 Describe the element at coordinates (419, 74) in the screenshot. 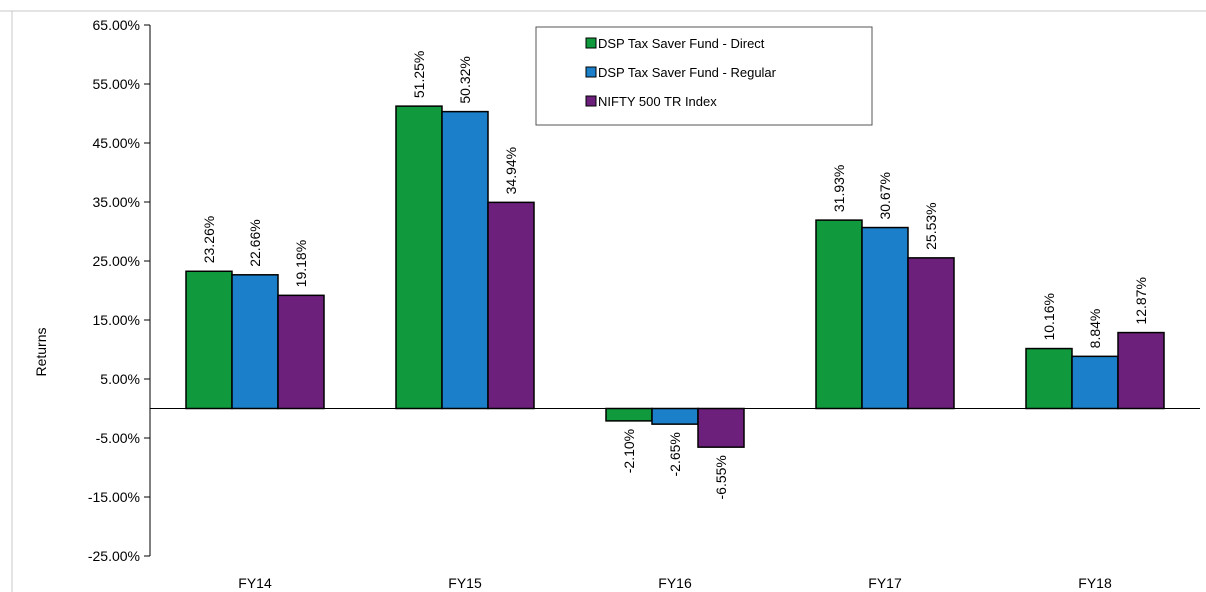

I see `data-label: 51.25%` at that location.